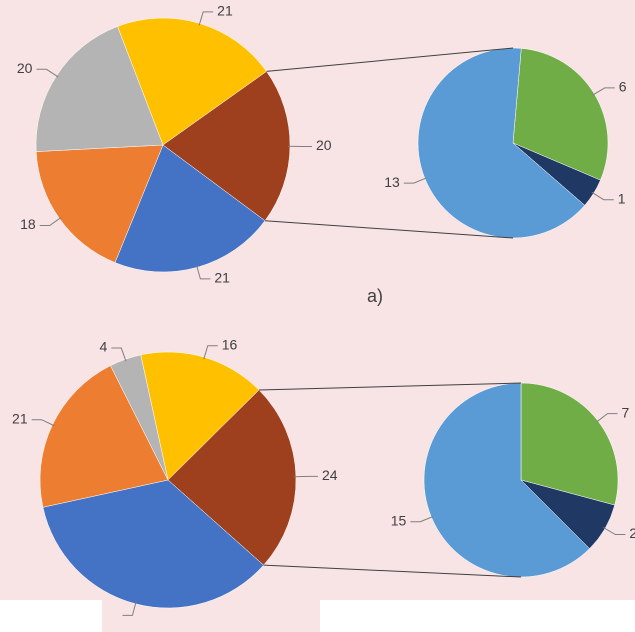  Describe the element at coordinates (230, 344) in the screenshot. I see `data-label: 16` at that location.